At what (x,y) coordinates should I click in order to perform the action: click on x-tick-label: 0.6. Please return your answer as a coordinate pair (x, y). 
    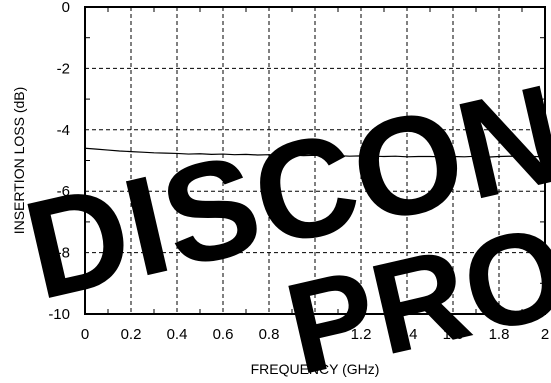
    Looking at the image, I should click on (223, 334).